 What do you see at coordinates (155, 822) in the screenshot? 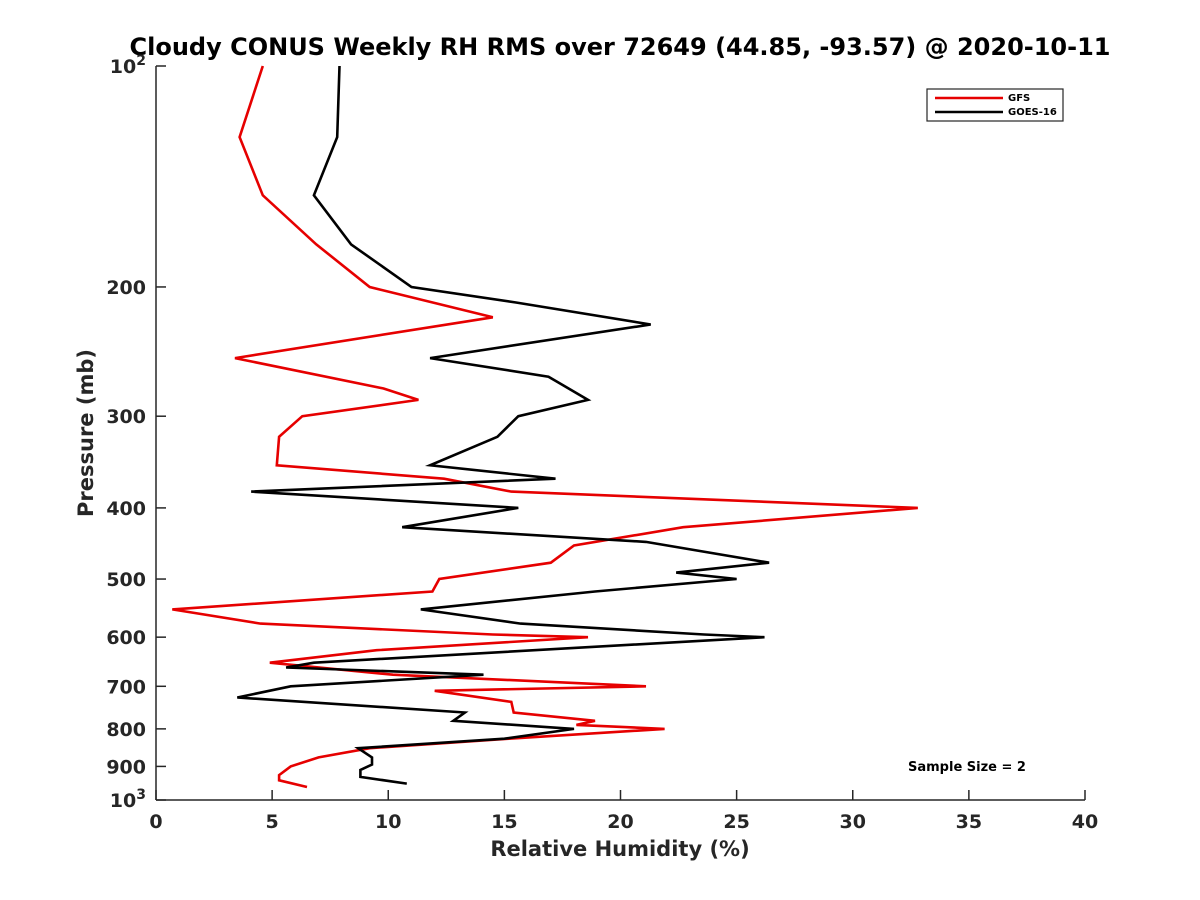
I see `x-tick-label: 0` at bounding box center [155, 822].